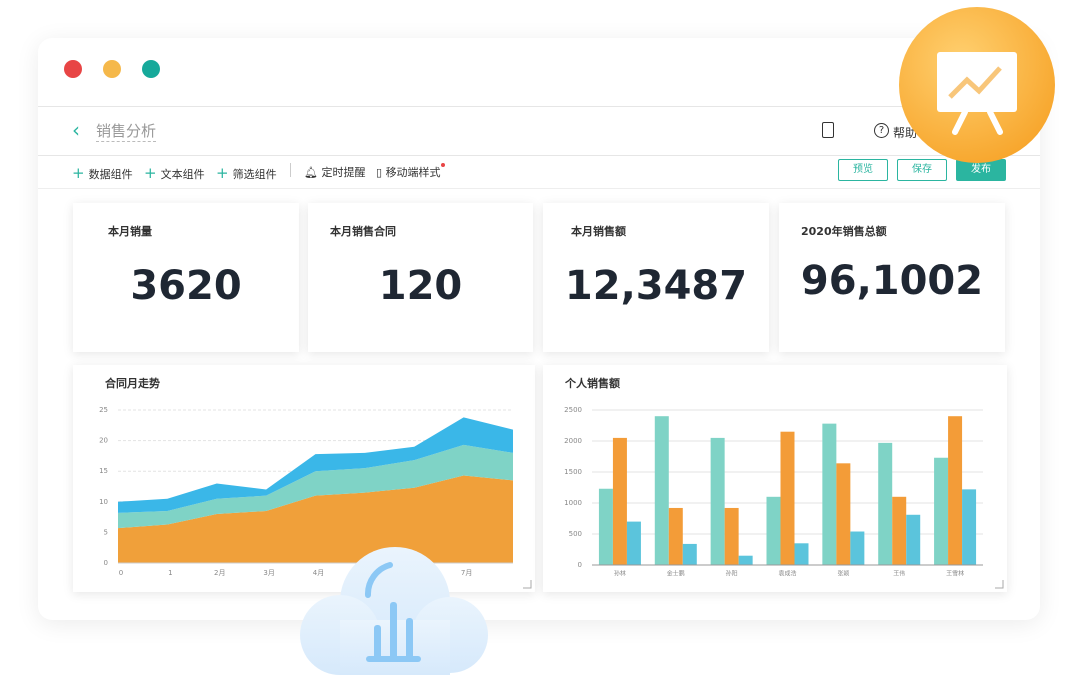 Image resolution: width=1080 pixels, height=690 pixels. Describe the element at coordinates (656, 286) in the screenshot. I see `kpi-value: 12,3487` at that location.